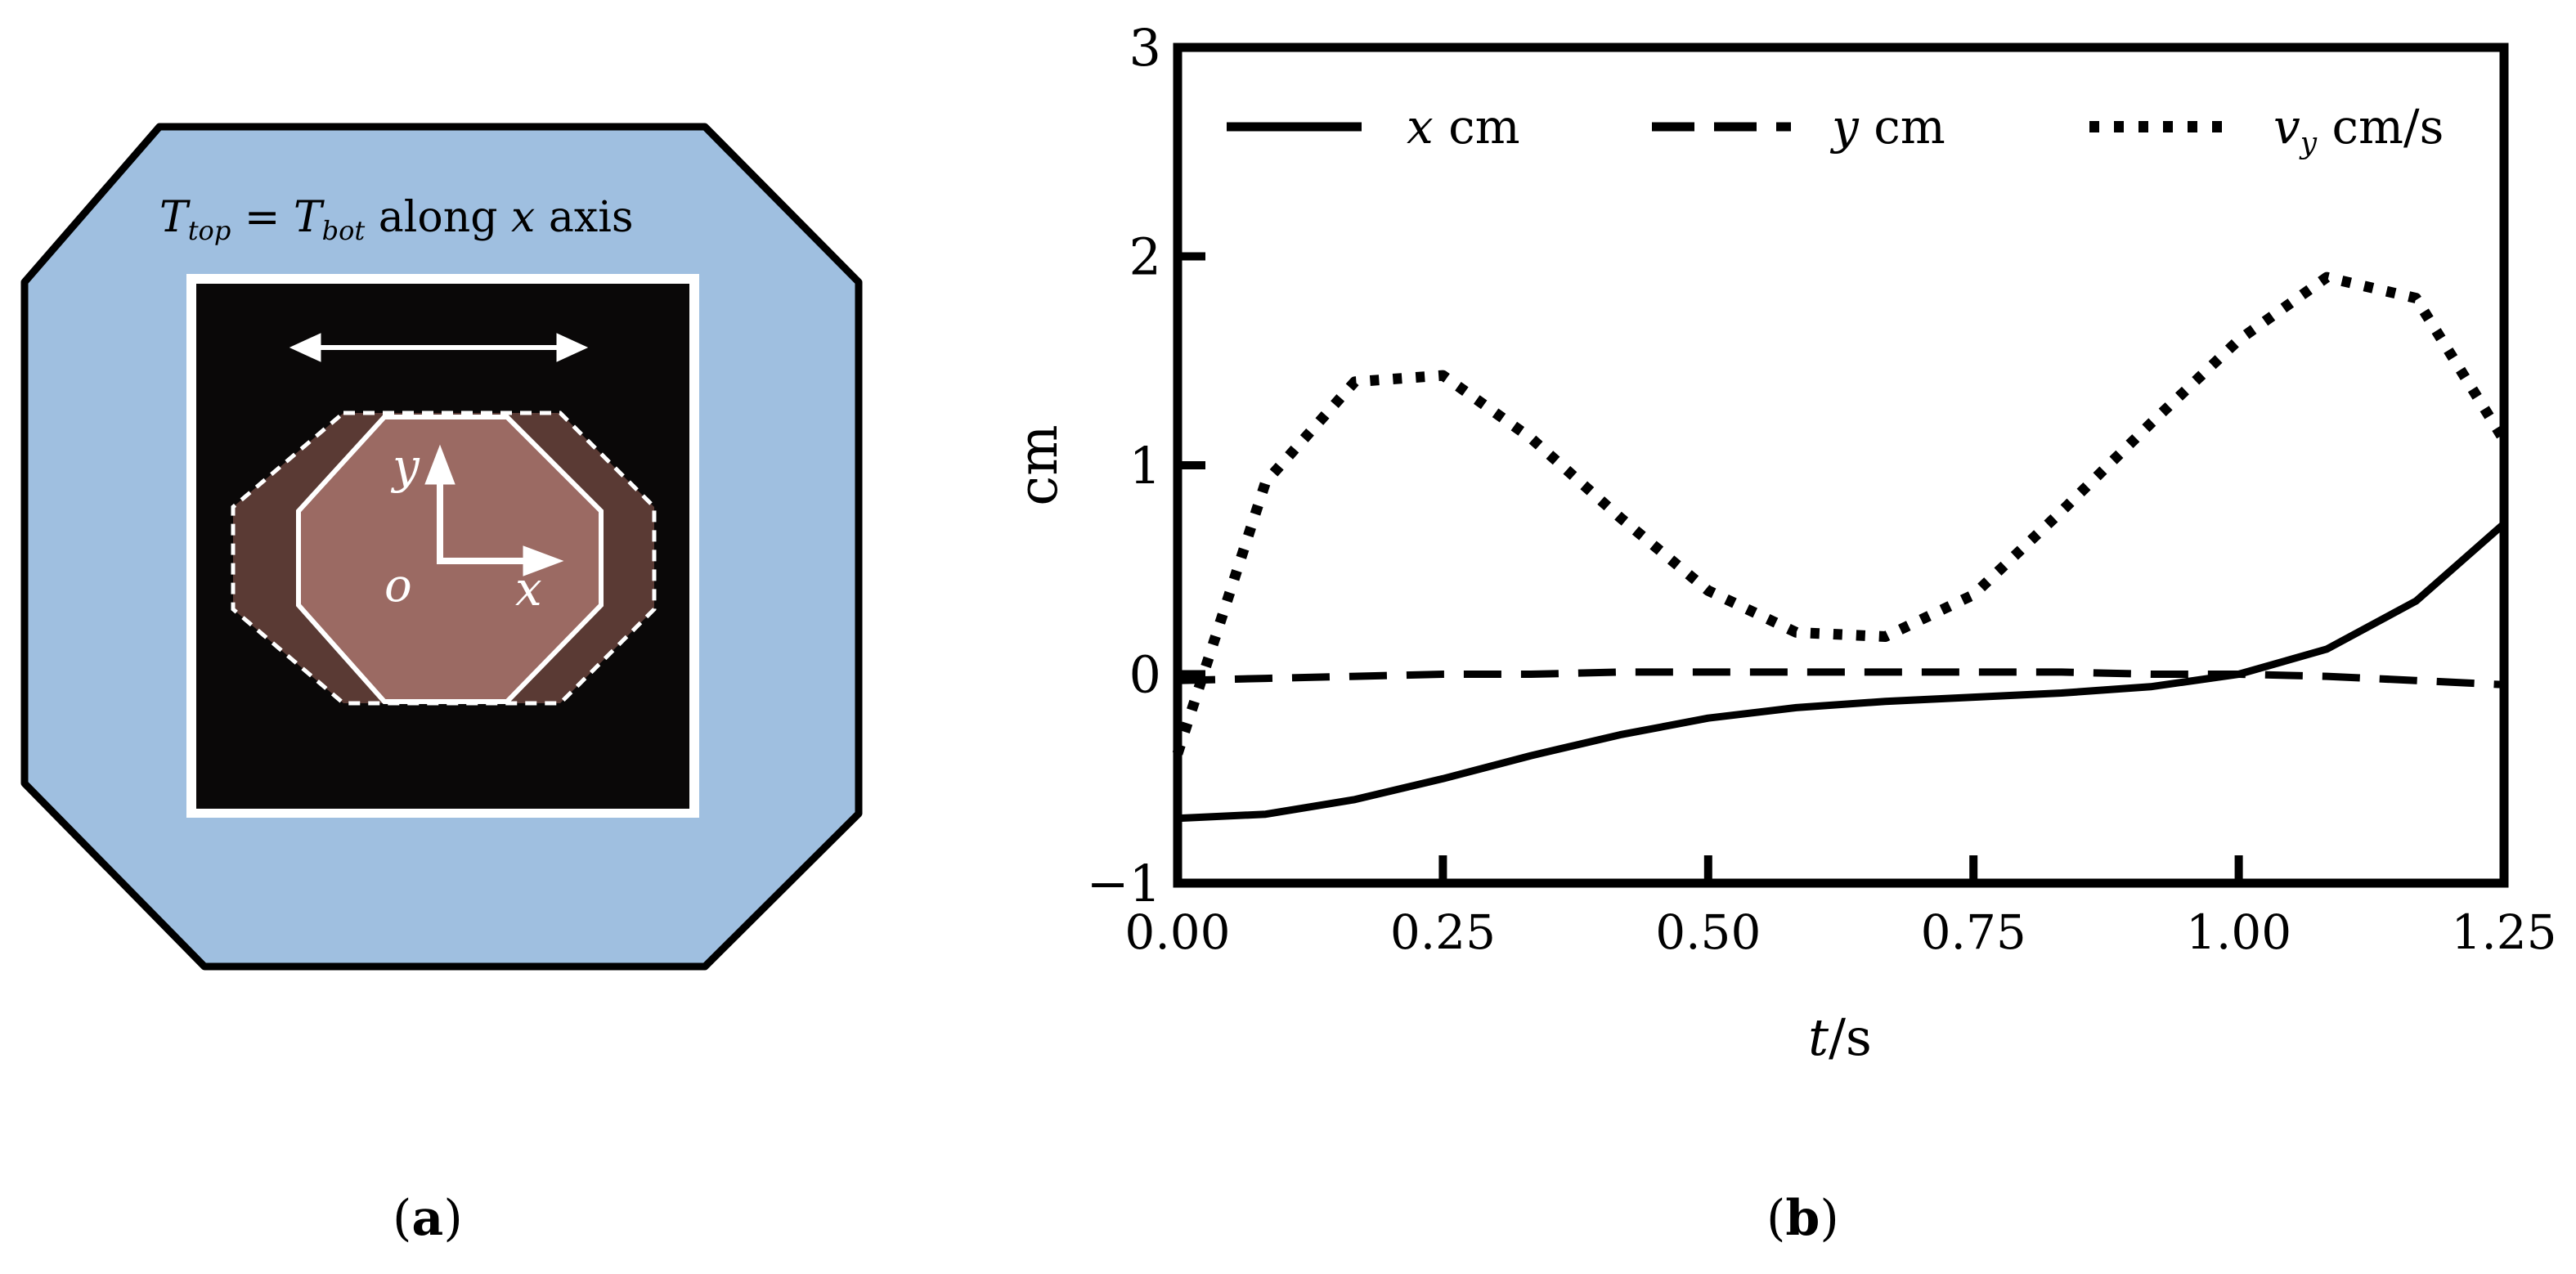 The width and height of the screenshot is (2576, 1274). What do you see at coordinates (1829, 1218) in the screenshot?
I see `caption-b-close: )` at bounding box center [1829, 1218].